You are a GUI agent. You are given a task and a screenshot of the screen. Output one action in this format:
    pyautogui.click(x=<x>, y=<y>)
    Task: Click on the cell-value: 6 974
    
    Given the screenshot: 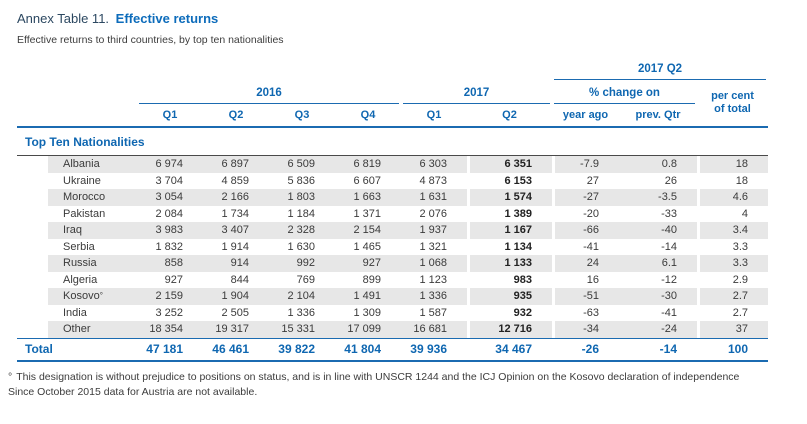 What is the action you would take?
    pyautogui.click(x=170, y=164)
    